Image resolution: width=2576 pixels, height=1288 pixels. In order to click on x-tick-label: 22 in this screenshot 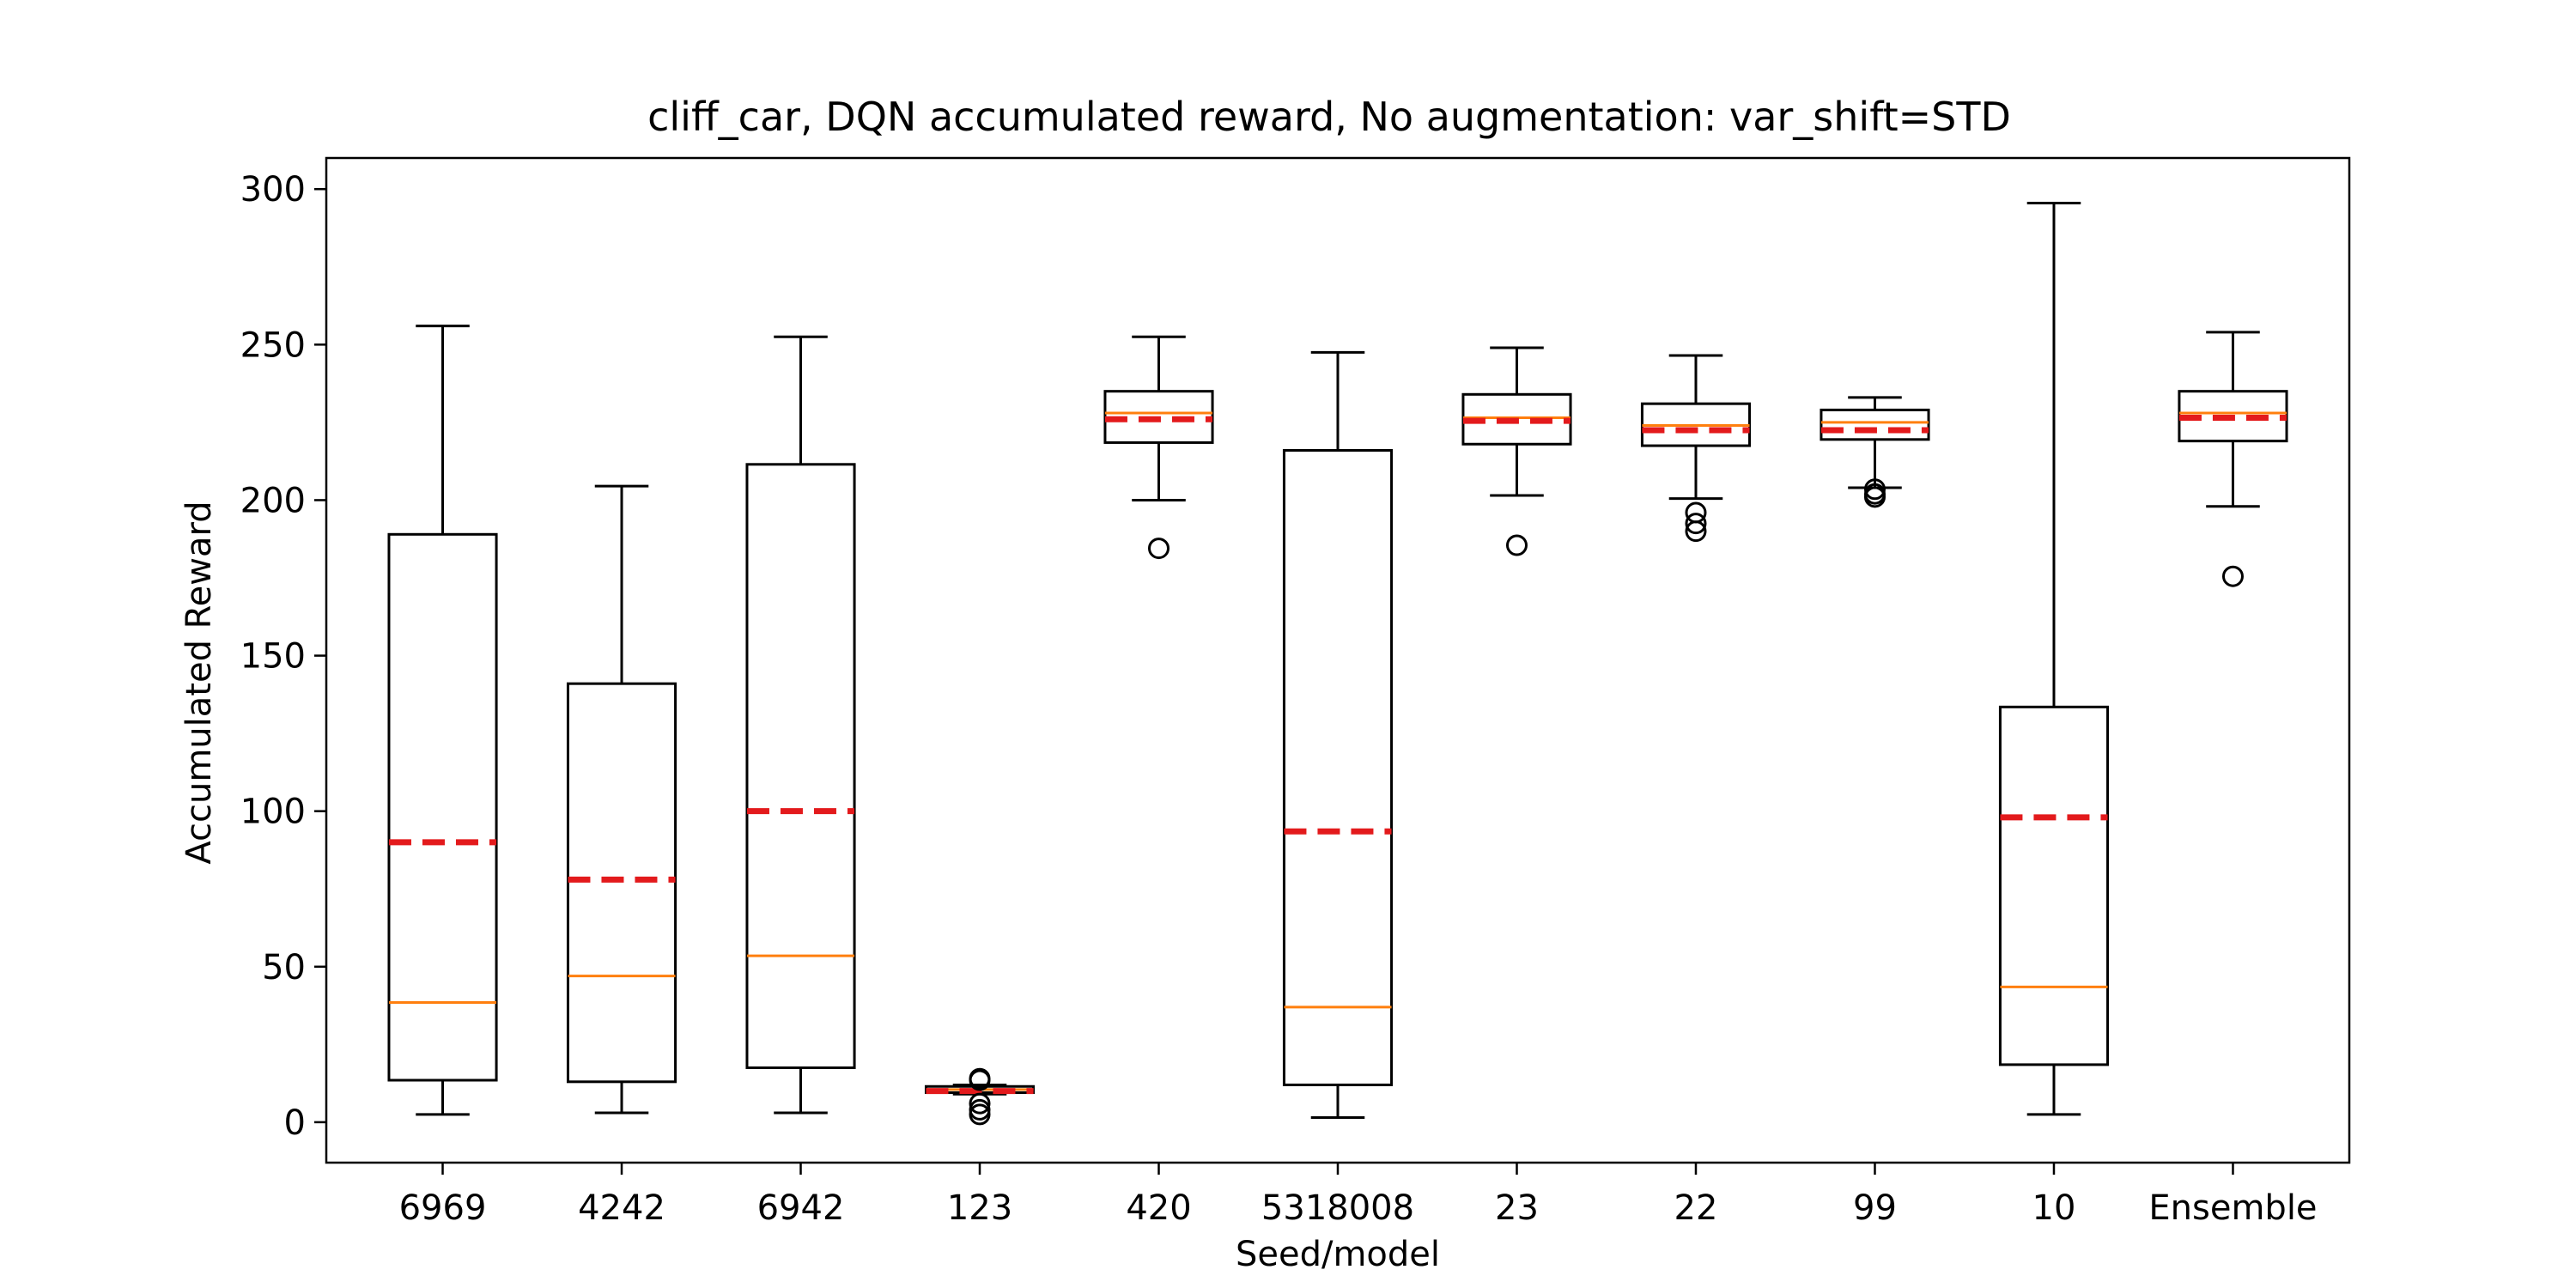, I will do `click(1696, 1208)`.